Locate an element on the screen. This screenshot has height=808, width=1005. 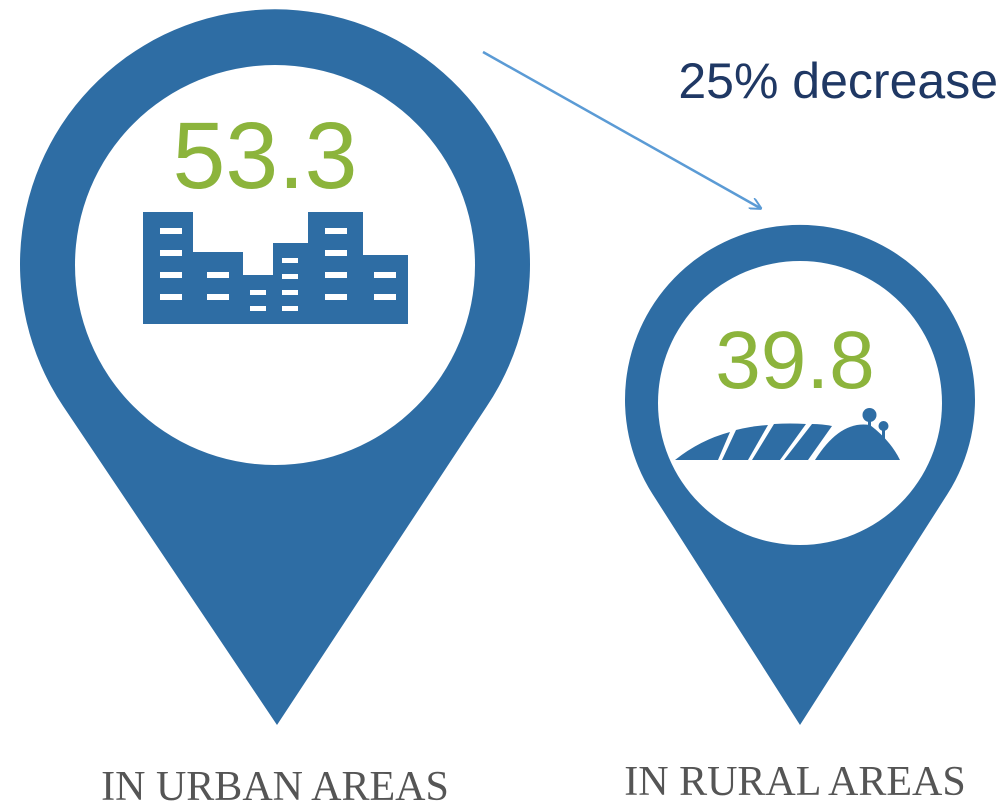
rural-value: 39.8 is located at coordinates (795, 360).